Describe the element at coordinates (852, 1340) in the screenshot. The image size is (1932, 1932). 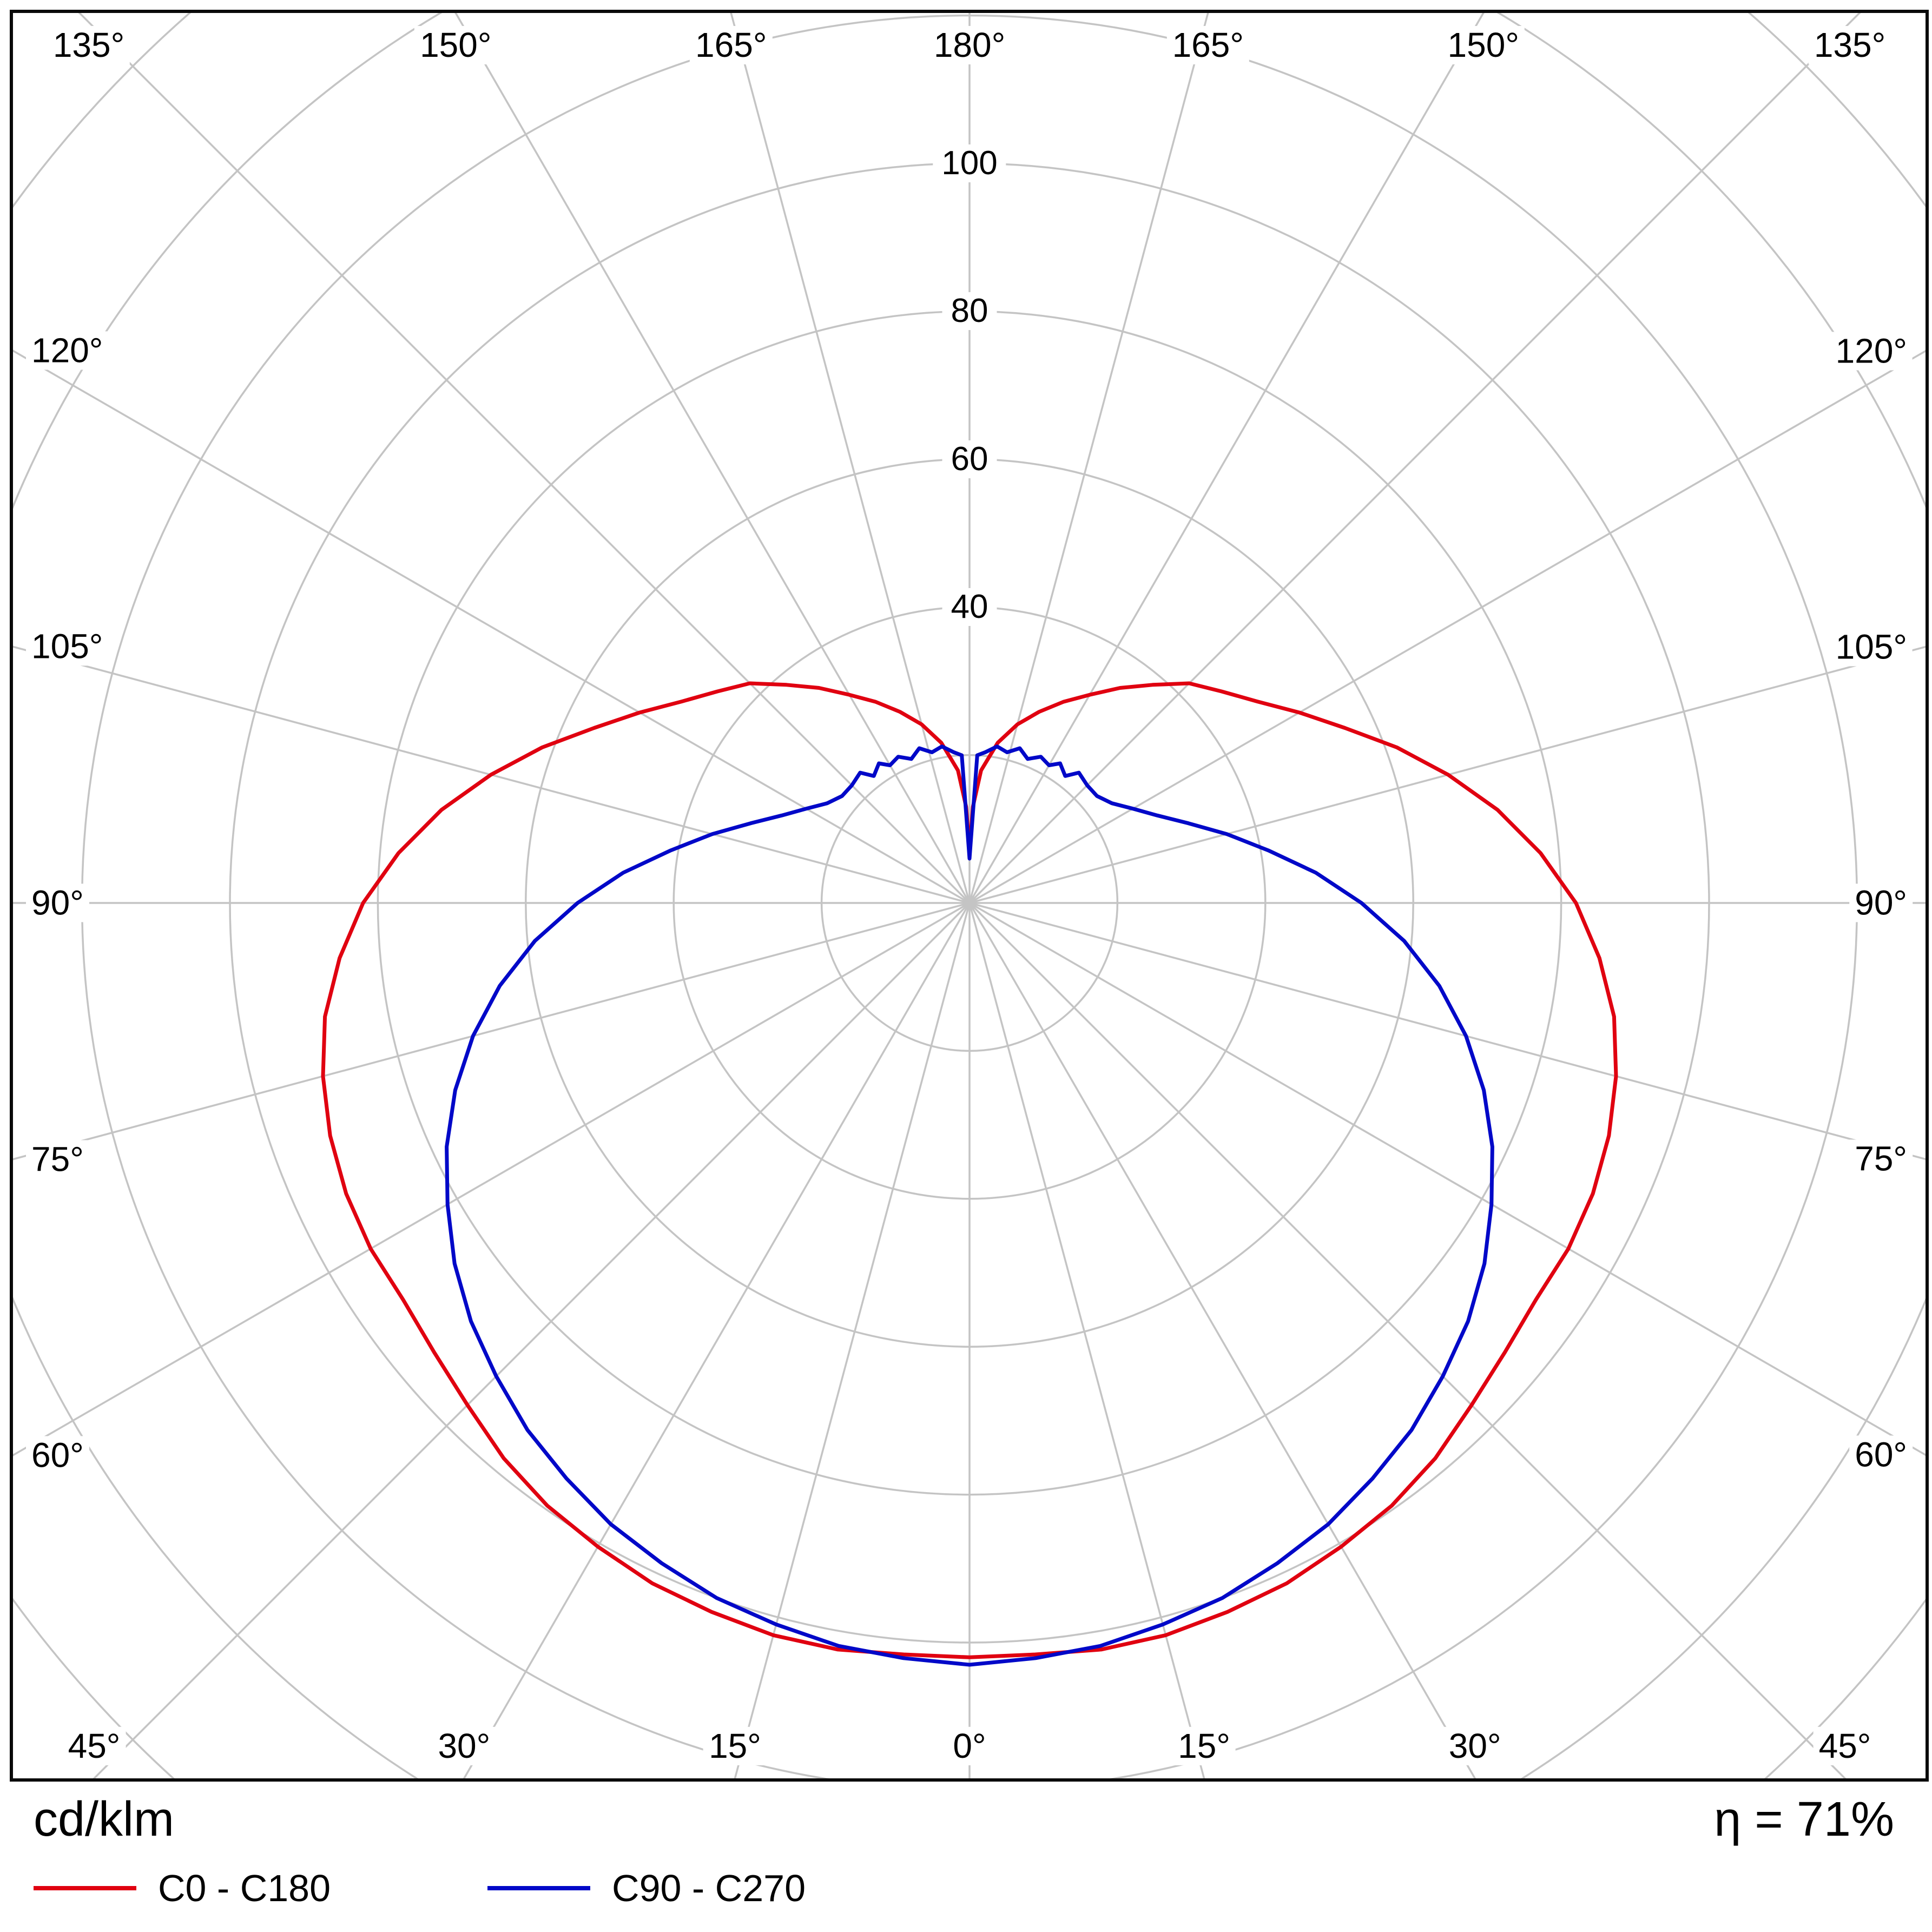
I see `grid-spoke-15-left` at that location.